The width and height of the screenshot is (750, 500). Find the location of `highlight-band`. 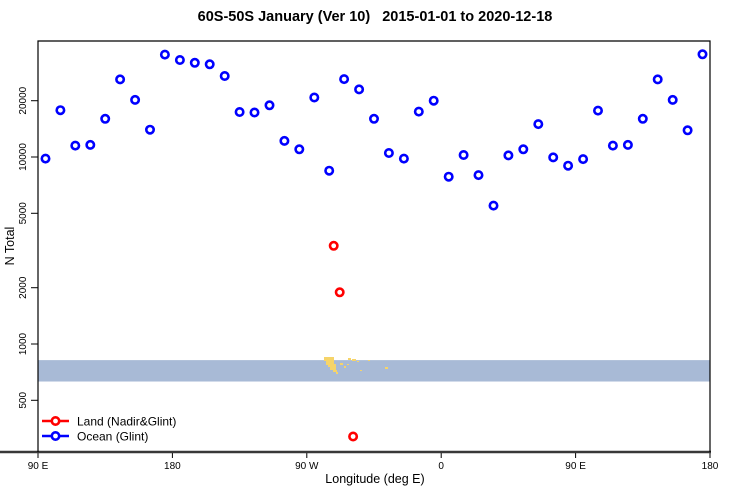

highlight-band is located at coordinates (374, 371).